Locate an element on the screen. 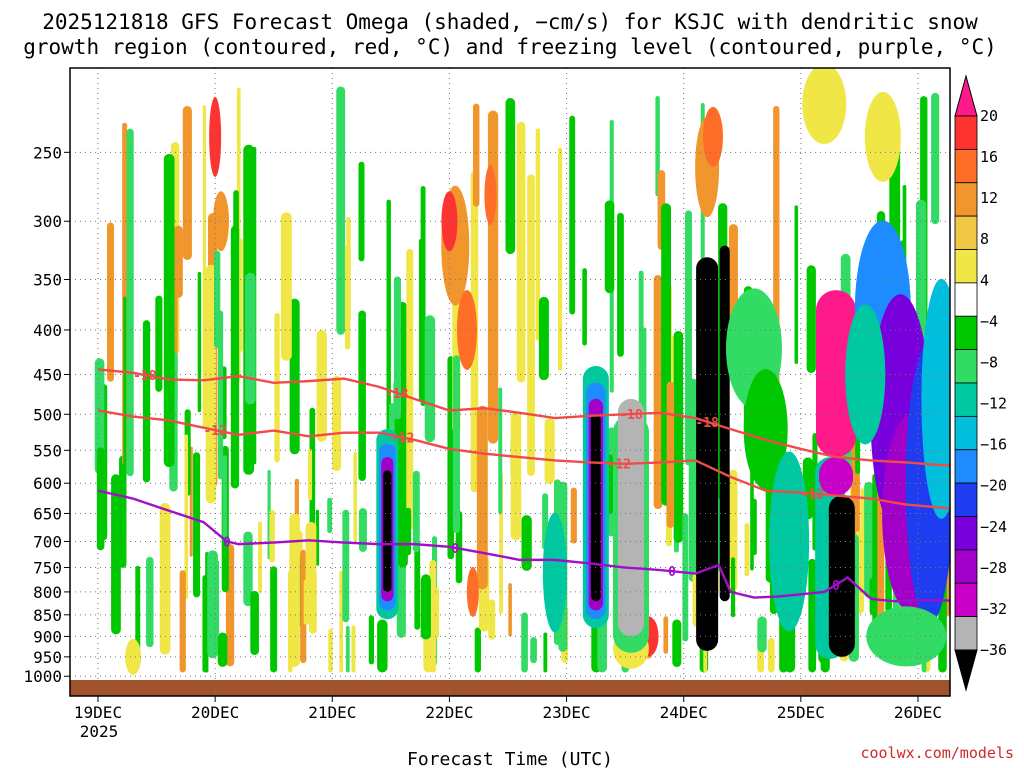 This screenshot has width=1024, height=768. terrain-strip is located at coordinates (510, 688).